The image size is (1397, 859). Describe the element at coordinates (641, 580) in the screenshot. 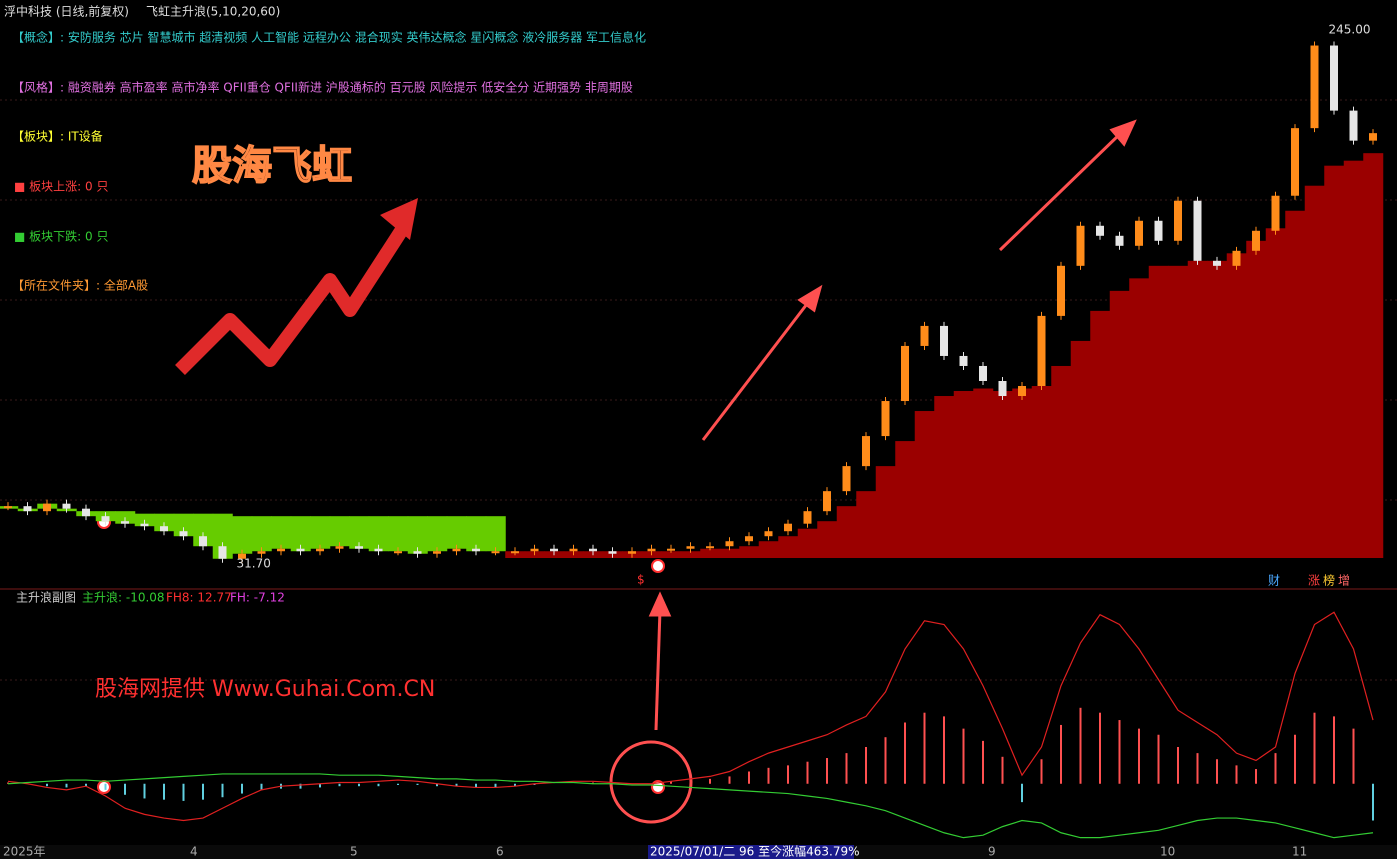

I see `signal: $` at that location.